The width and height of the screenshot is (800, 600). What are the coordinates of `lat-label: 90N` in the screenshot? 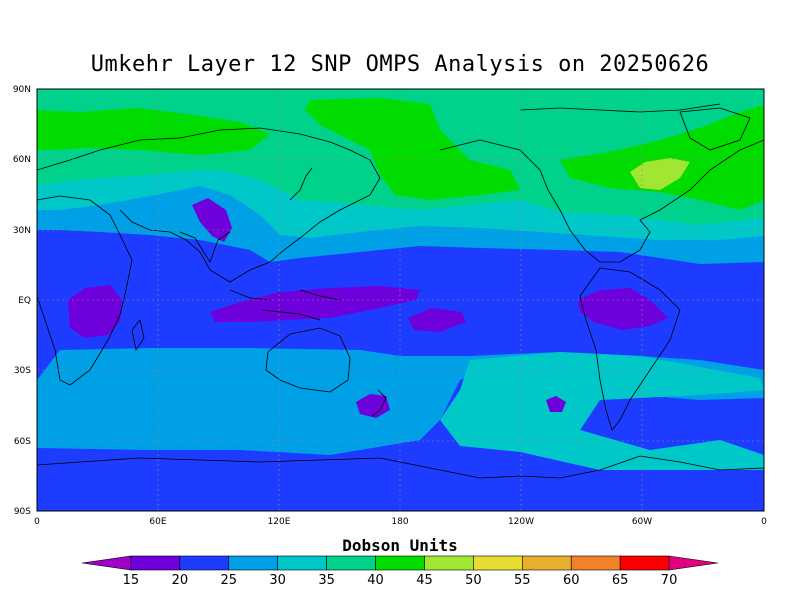 It's located at (22, 90).